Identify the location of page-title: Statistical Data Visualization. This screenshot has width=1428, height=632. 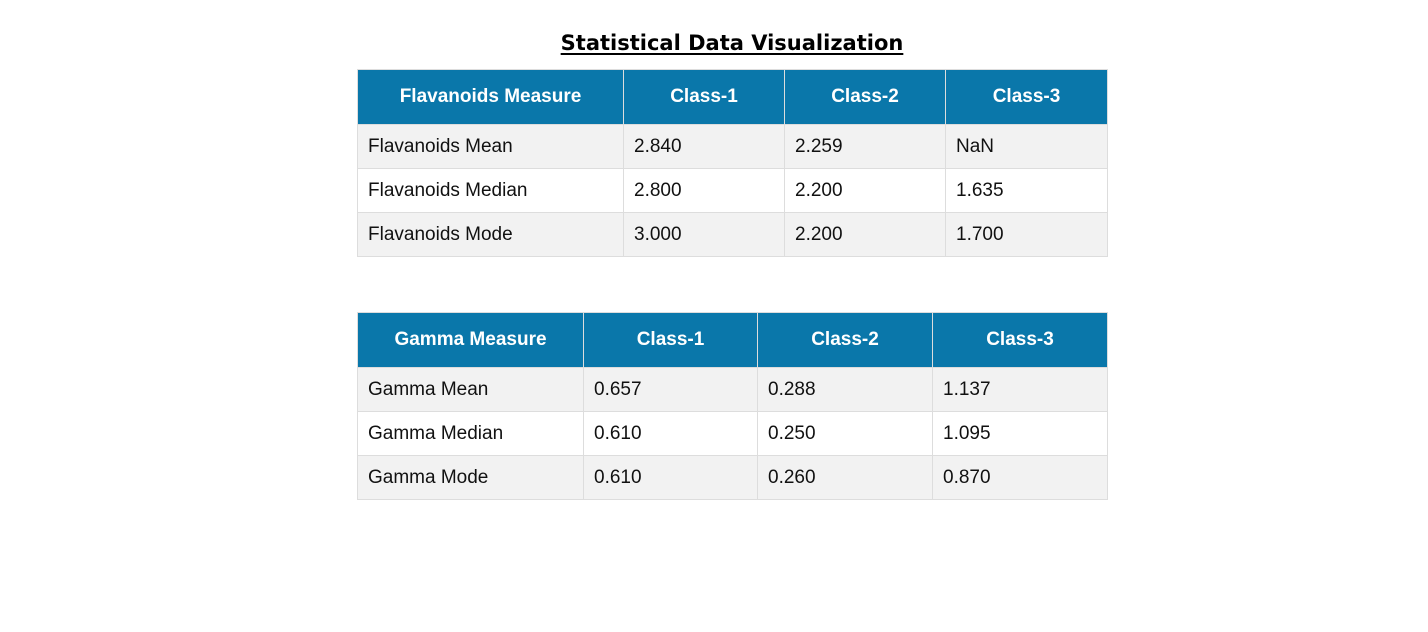
(732, 43).